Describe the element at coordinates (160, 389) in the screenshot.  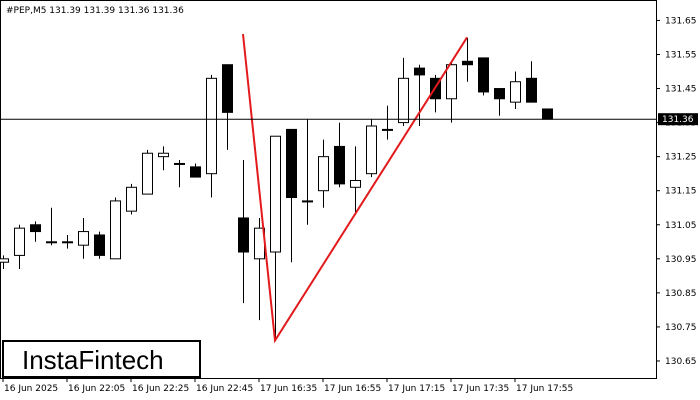
I see `x-tick-label: 16 Jun 22:25` at that location.